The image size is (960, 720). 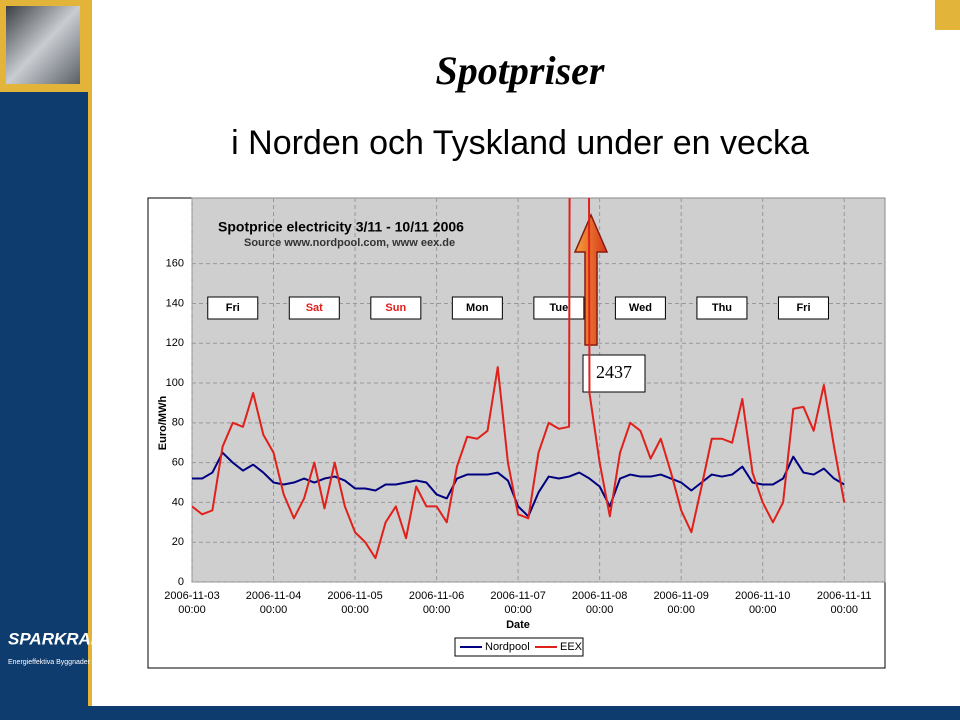 I want to click on day-label: Sun, so click(x=395, y=308).